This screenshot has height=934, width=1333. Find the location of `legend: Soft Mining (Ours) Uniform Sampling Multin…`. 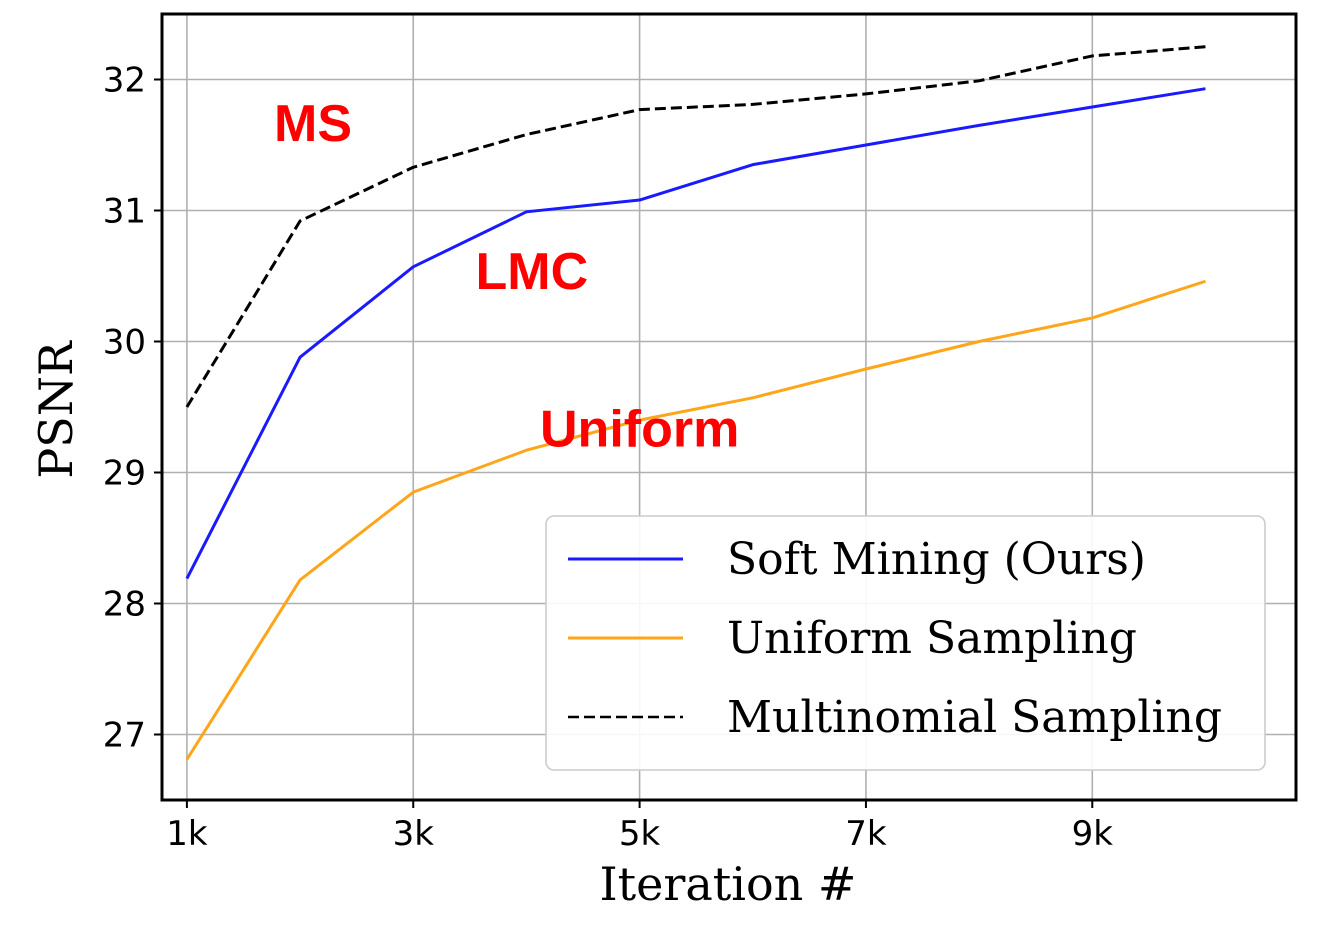

legend: Soft Mining (Ours) Uniform Sampling Multin… is located at coordinates (905, 643).